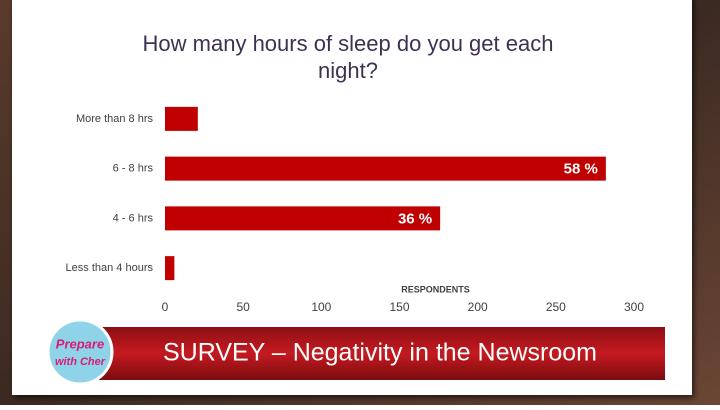 This screenshot has height=410, width=720. Describe the element at coordinates (165, 307) in the screenshot. I see `x-tick-label: 0` at that location.